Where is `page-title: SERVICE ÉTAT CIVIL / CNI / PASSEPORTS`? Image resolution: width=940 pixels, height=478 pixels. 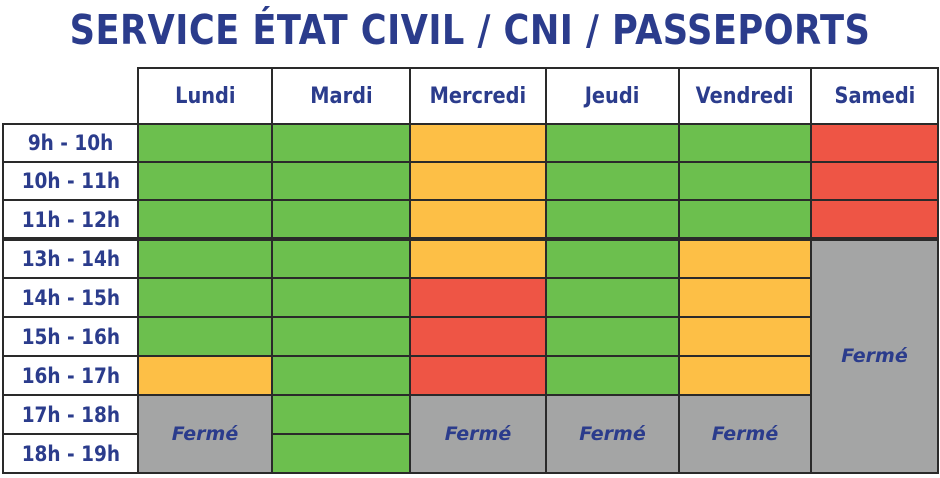
page-title: SERVICE ÉTAT CIVIL / CNI / PASSEPORTS is located at coordinates (470, 30).